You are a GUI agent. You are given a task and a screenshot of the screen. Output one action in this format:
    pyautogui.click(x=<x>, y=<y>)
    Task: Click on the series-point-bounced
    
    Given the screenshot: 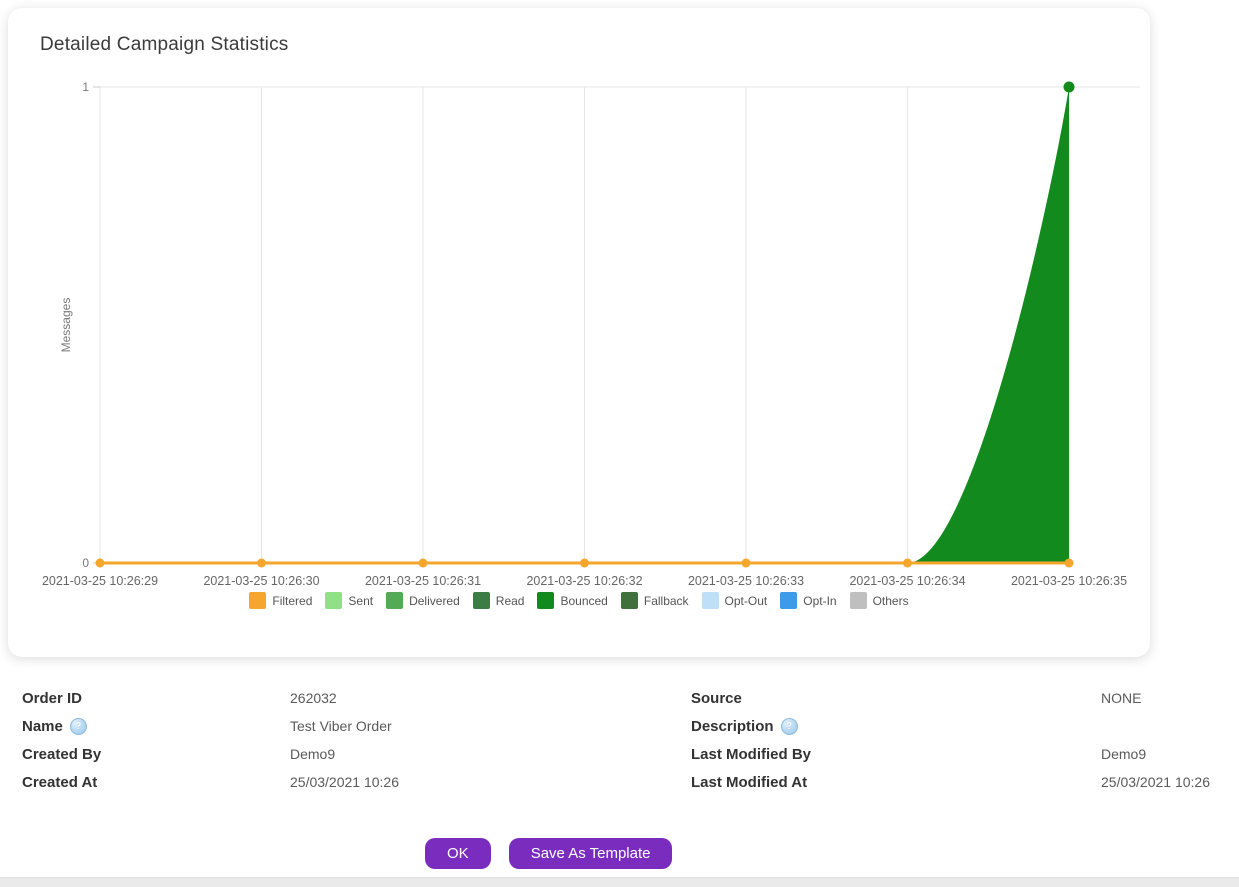 What is the action you would take?
    pyautogui.click(x=1069, y=87)
    